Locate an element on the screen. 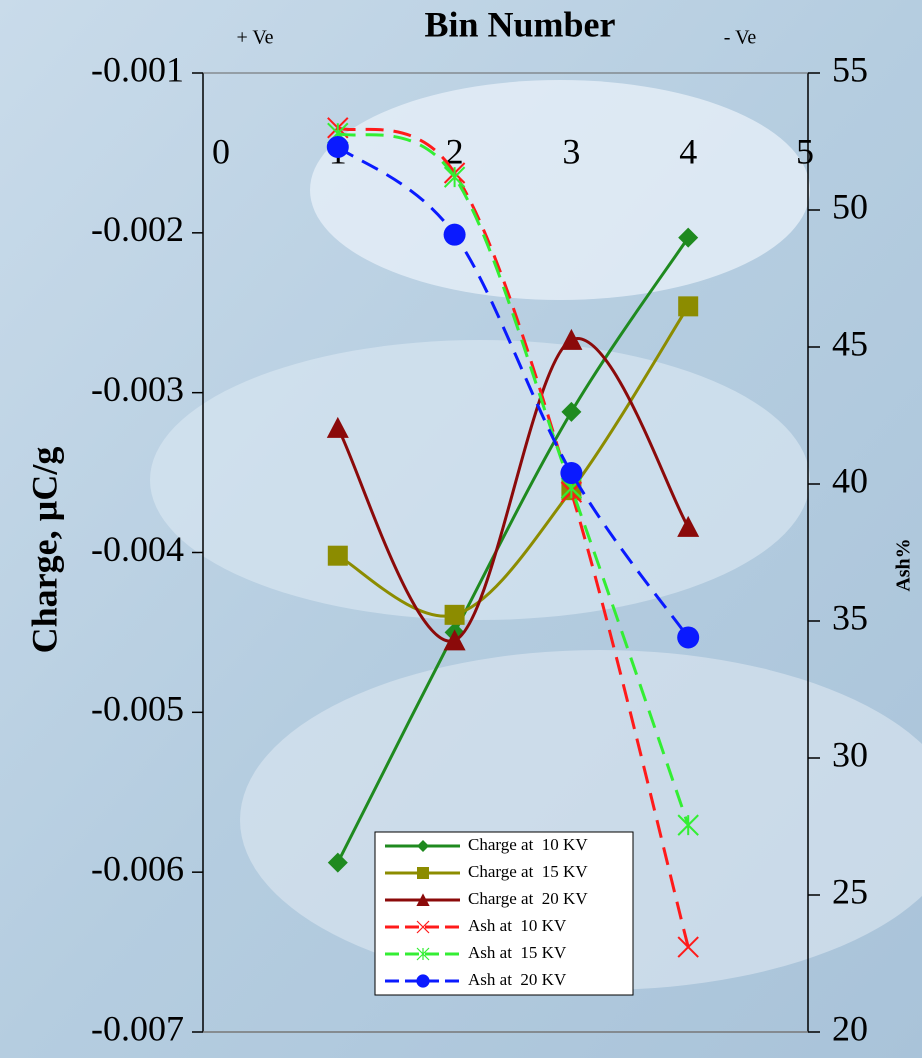 Image resolution: width=922 pixels, height=1063 pixels. y2-tick-label: 35 is located at coordinates (850, 617).